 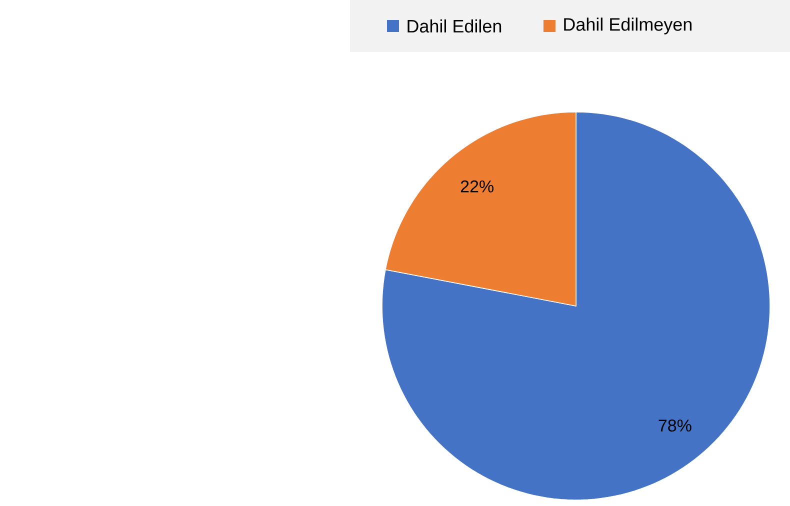 I want to click on legend-label: Dahil Edilmeyen, so click(x=628, y=26).